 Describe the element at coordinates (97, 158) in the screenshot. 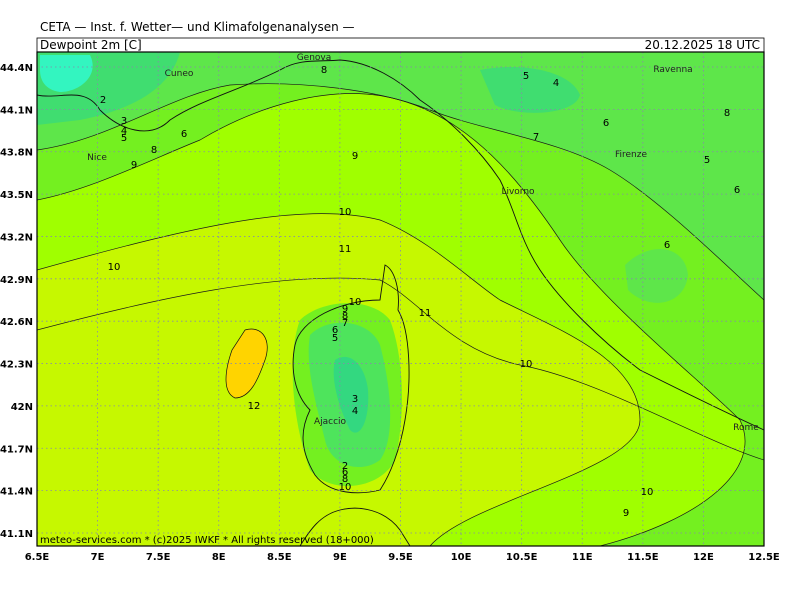

I see `place-name: Nice` at that location.